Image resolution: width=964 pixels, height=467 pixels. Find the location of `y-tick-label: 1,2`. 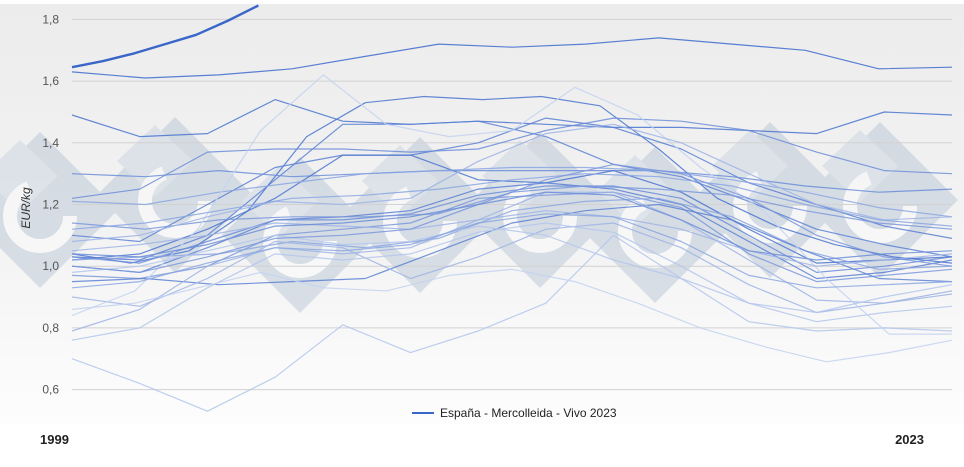

y-tick-label: 1,2 is located at coordinates (50, 205).